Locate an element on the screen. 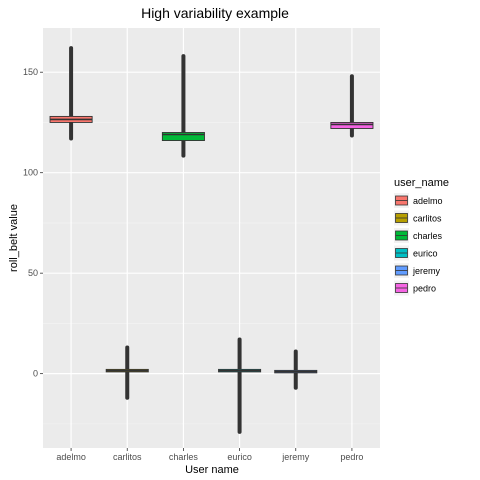 The image size is (480, 480). legend-label: jeremy is located at coordinates (426, 271).